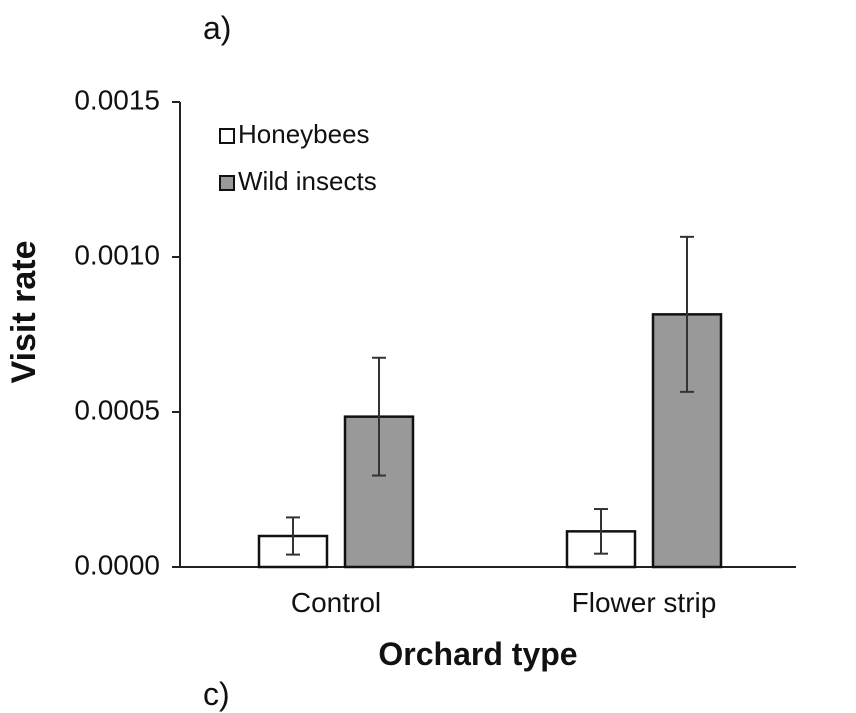 The width and height of the screenshot is (856, 713). Describe the element at coordinates (307, 181) in the screenshot. I see `legend-label: Wild insects` at that location.